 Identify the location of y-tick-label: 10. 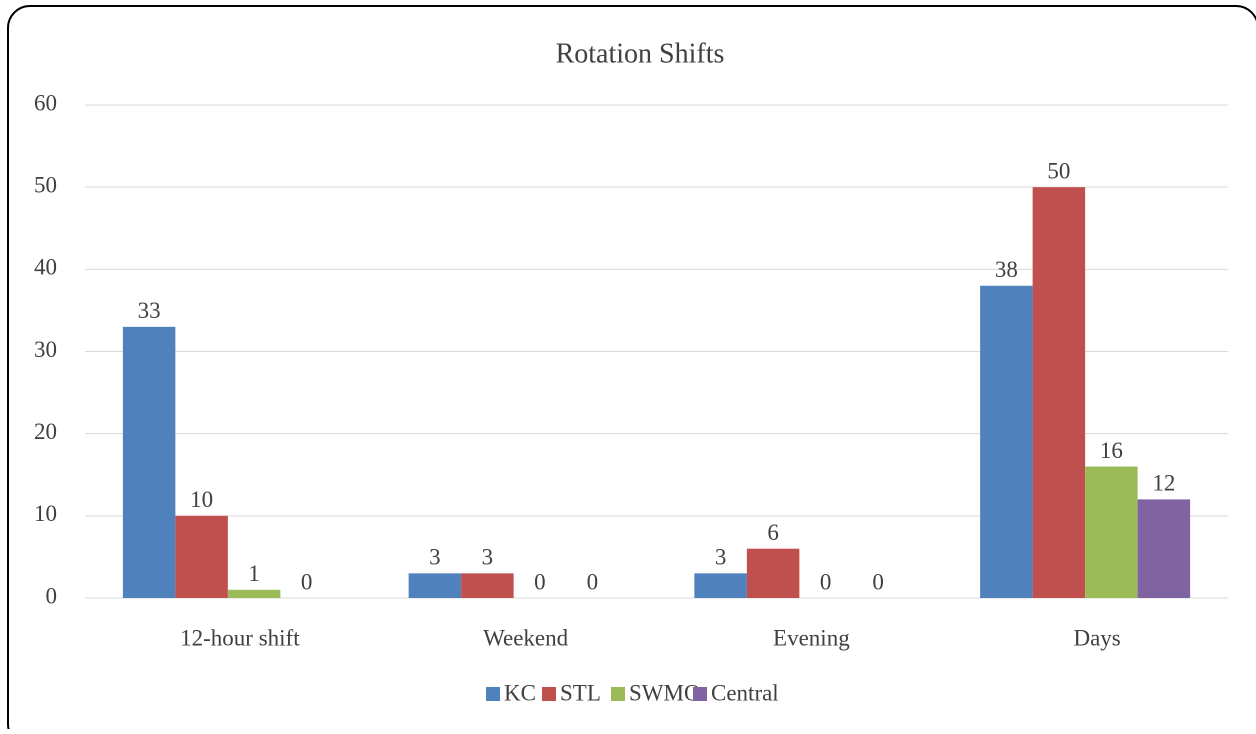
(45, 513).